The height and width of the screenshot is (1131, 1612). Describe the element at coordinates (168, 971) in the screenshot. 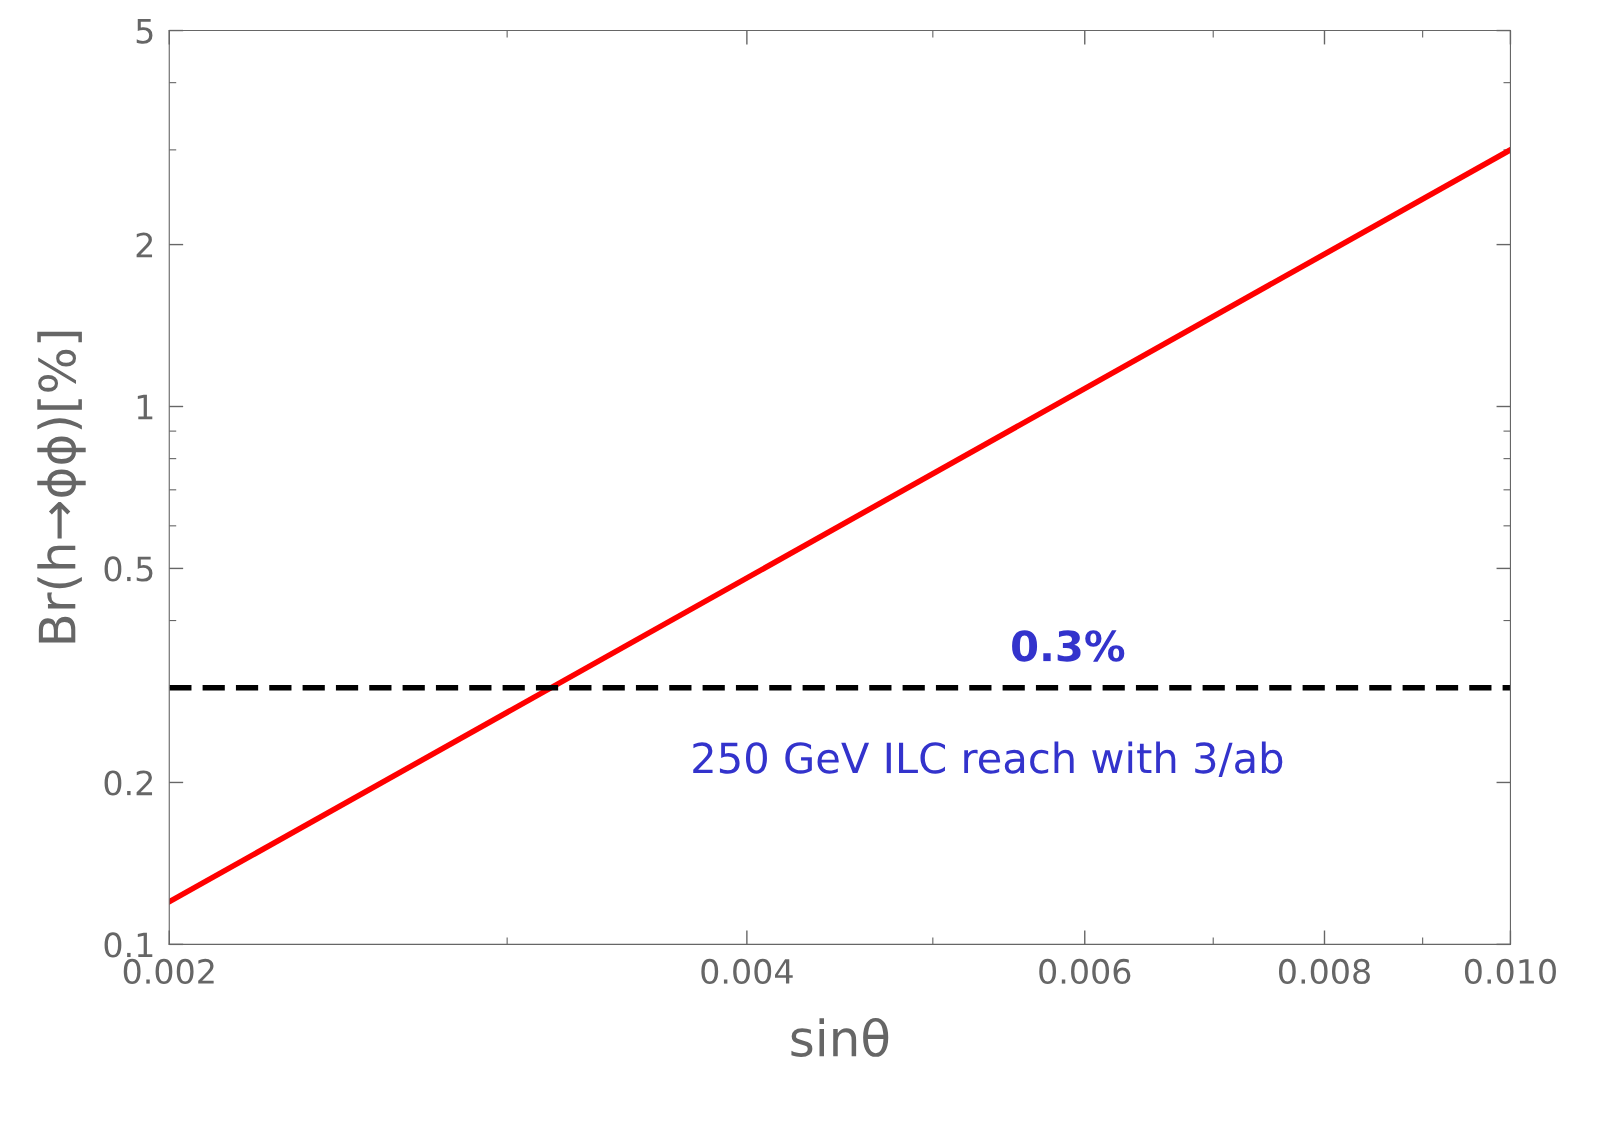

I see `x-tick-label: 0.002` at that location.